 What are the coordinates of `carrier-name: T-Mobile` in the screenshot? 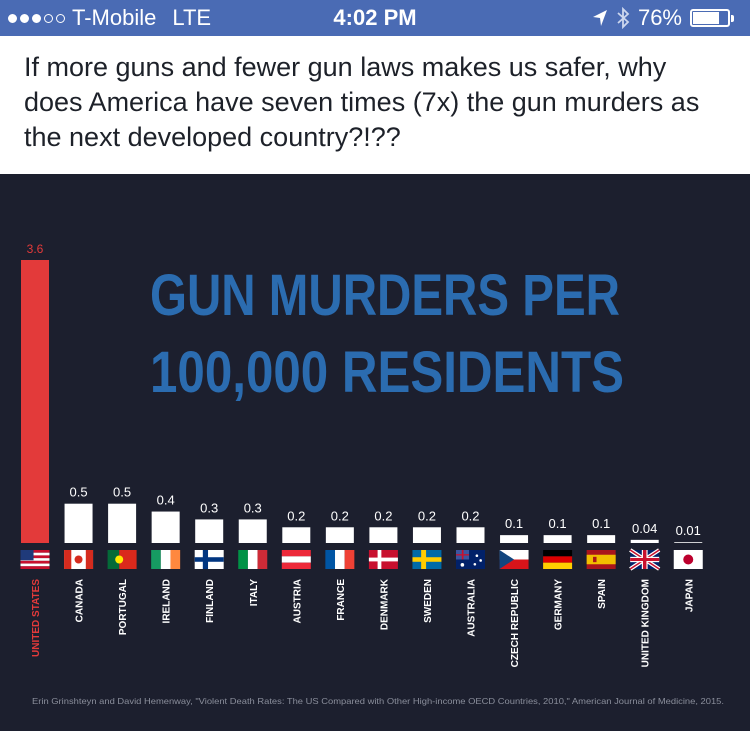 It's located at (114, 17).